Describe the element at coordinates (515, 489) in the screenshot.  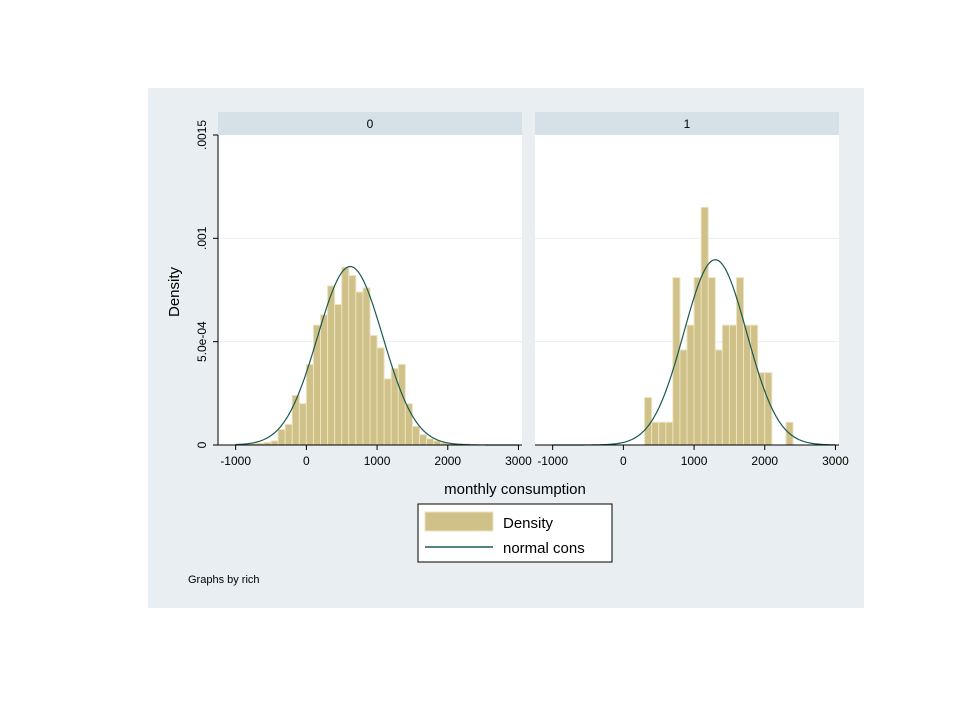
I see `x-axis-title: monthly consumption` at that location.